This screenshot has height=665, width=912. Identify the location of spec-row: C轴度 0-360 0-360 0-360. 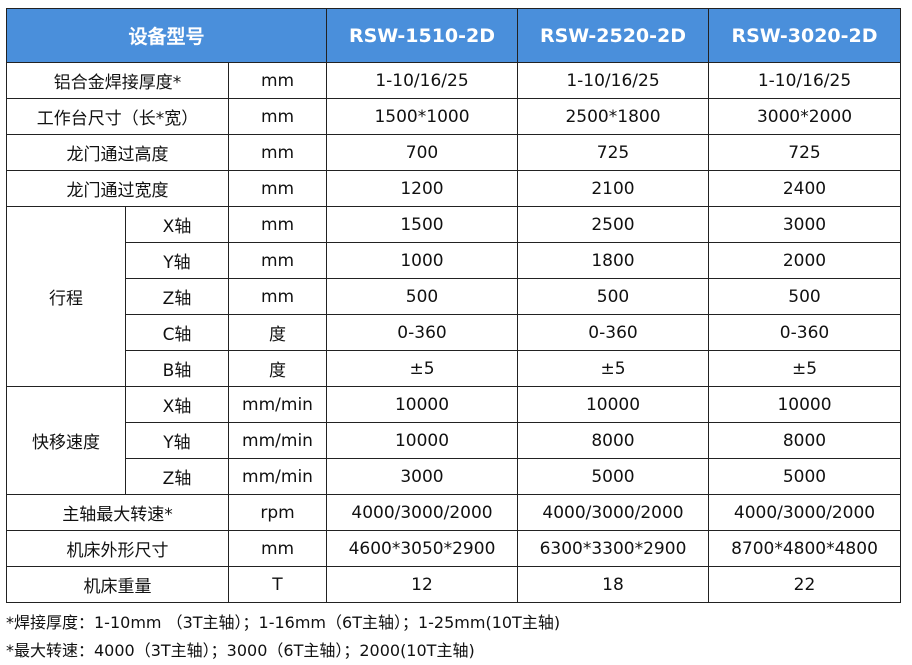
(454, 332).